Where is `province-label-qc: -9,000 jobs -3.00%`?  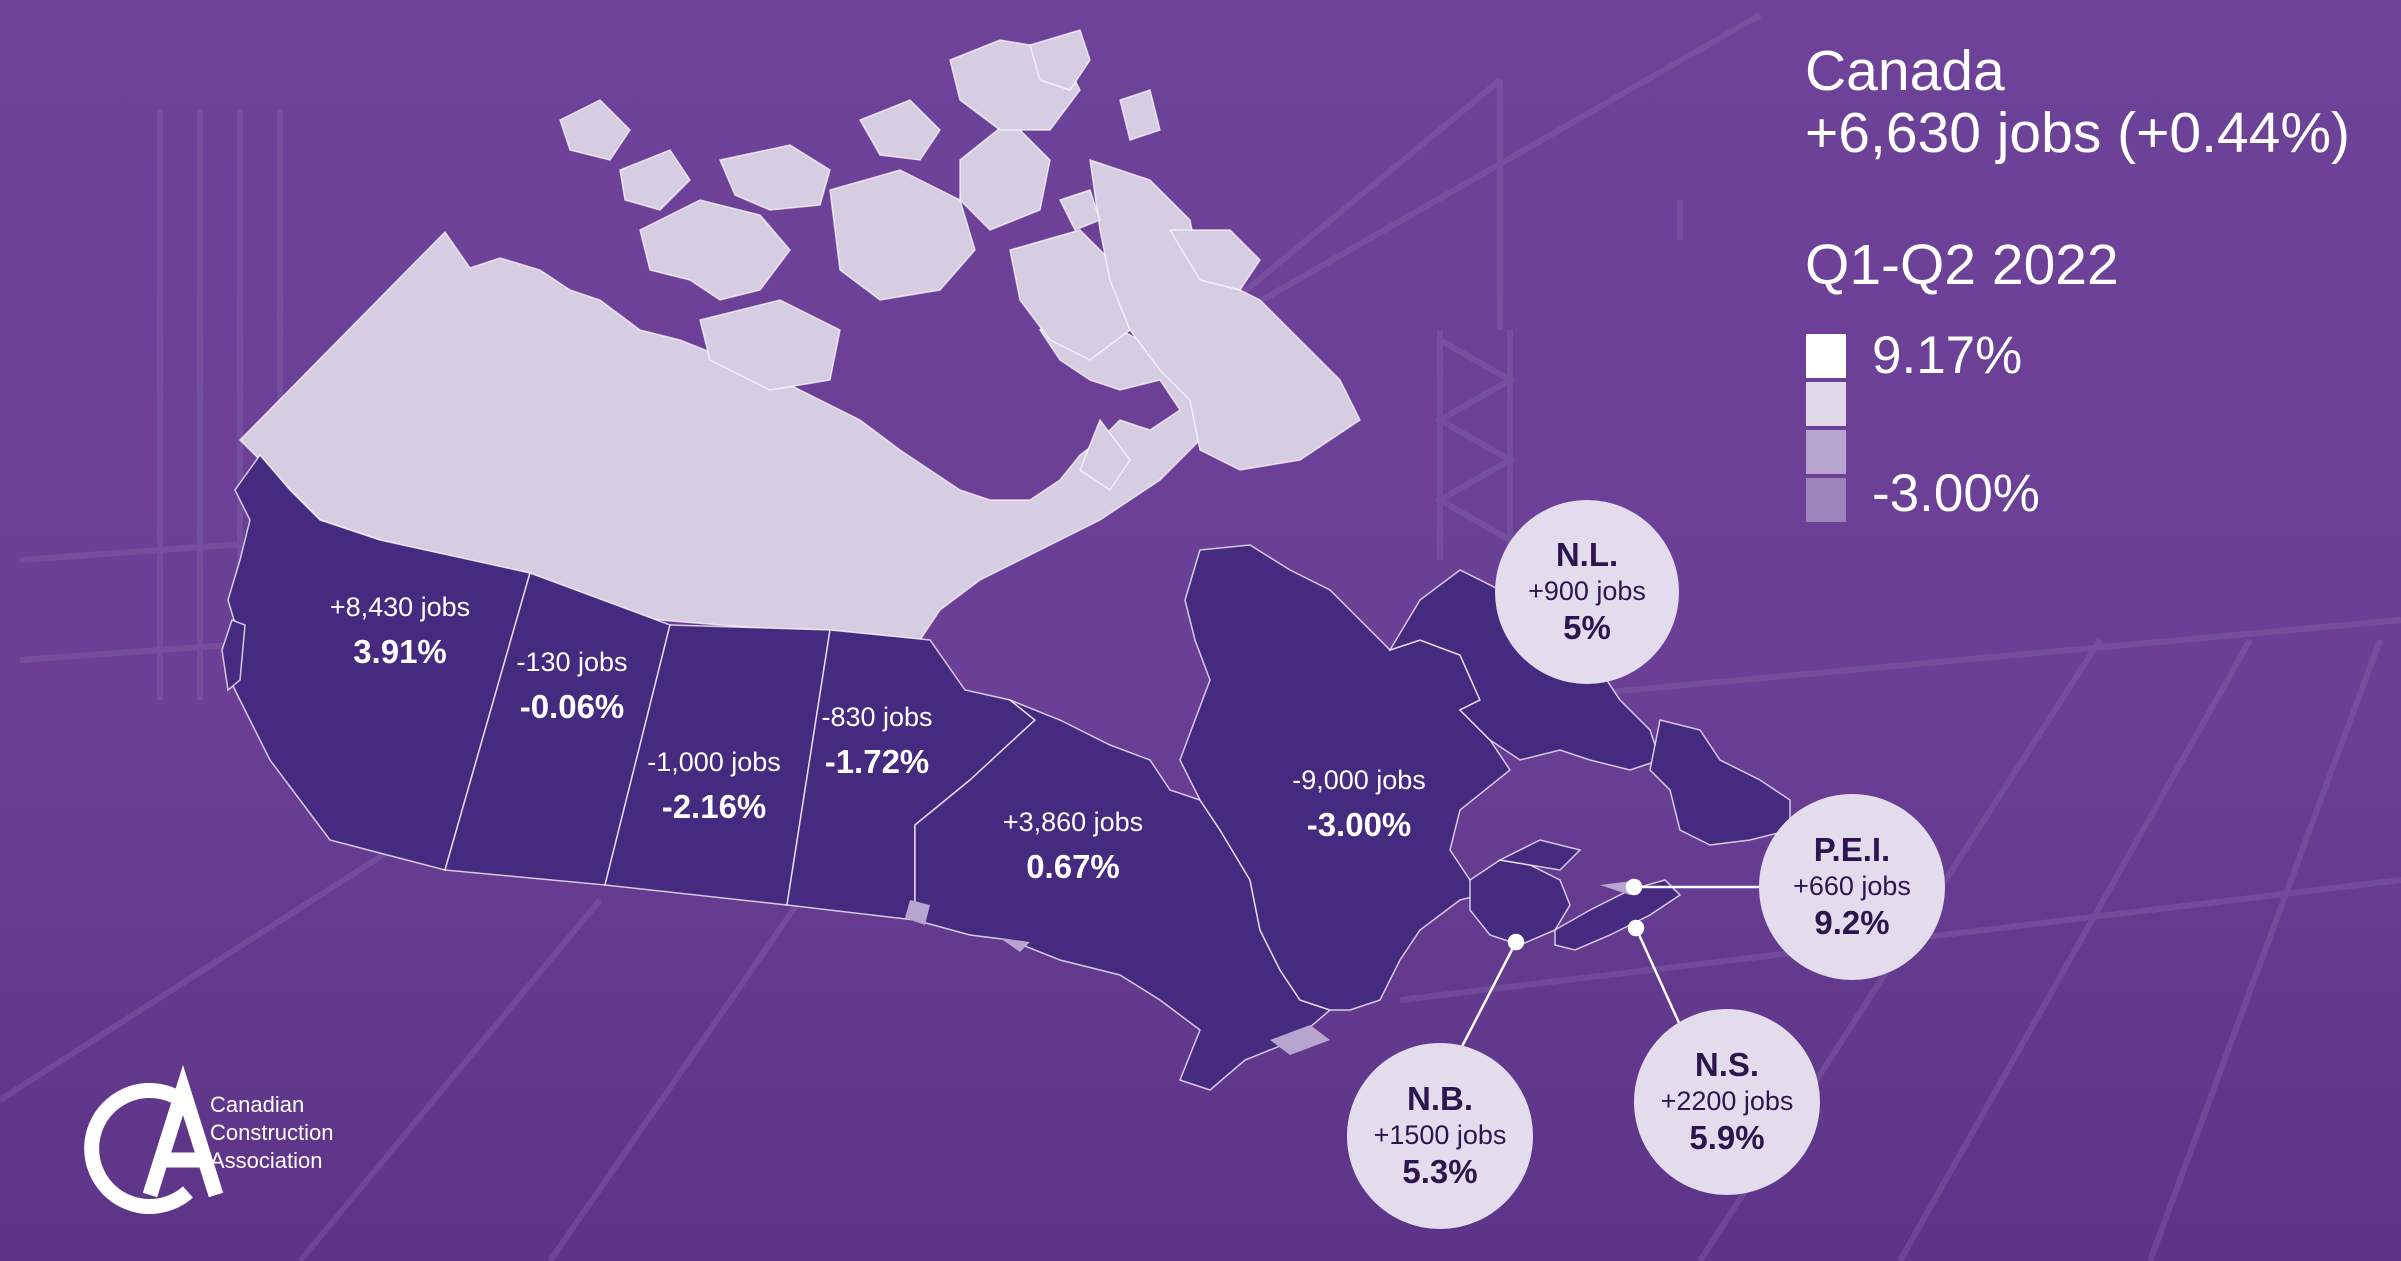
province-label-qc: -9,000 jobs -3.00% is located at coordinates (1359, 805).